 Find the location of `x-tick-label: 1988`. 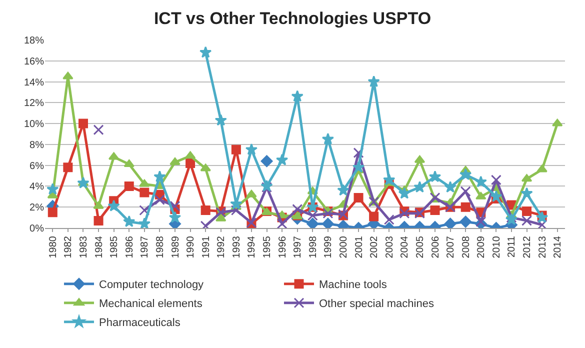

x-tick-label: 1988 is located at coordinates (160, 247).